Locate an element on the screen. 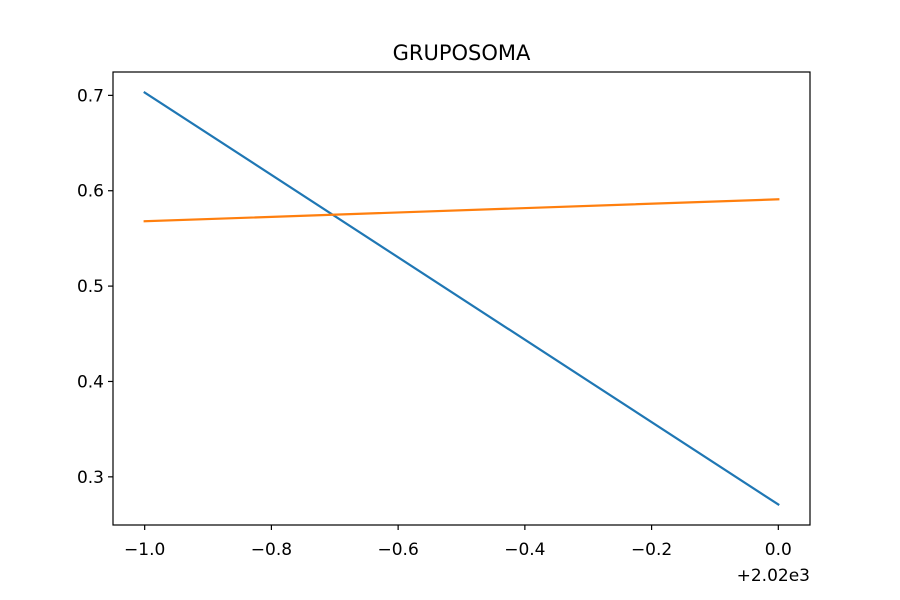 The height and width of the screenshot is (600, 900). x-axis: −1.0 −0.8 −0.6 −0.4 −0.2 0.0 is located at coordinates (458, 542).